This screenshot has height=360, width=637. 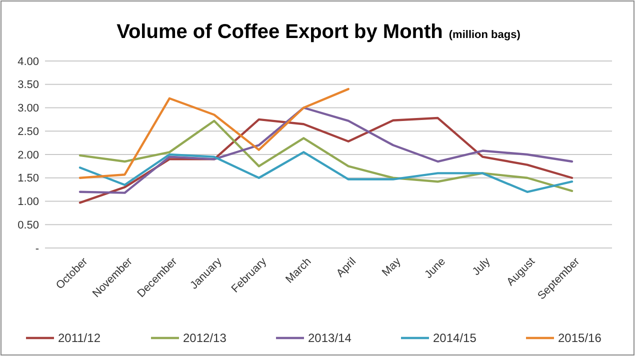 What do you see at coordinates (79, 338) in the screenshot?
I see `legend-label: 2011/12` at bounding box center [79, 338].